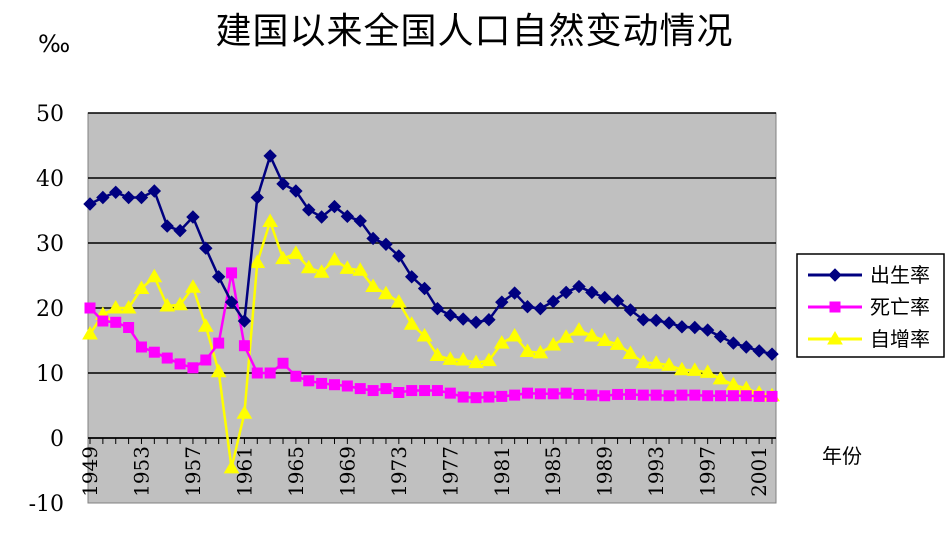 This screenshot has height=547, width=949. What do you see at coordinates (57, 439) in the screenshot?
I see `y-tick-label: 0` at bounding box center [57, 439].